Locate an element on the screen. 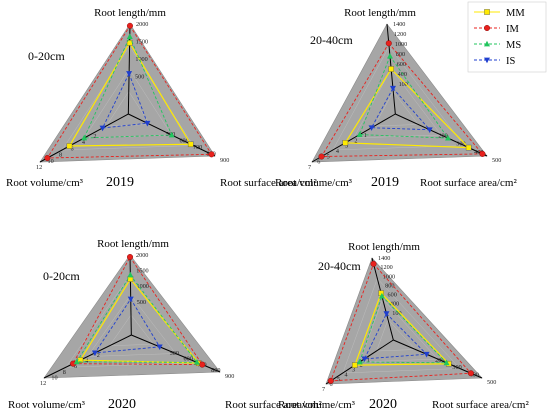 The height and width of the screenshot is (419, 550). depth-label: 20-40cm is located at coordinates (339, 266).